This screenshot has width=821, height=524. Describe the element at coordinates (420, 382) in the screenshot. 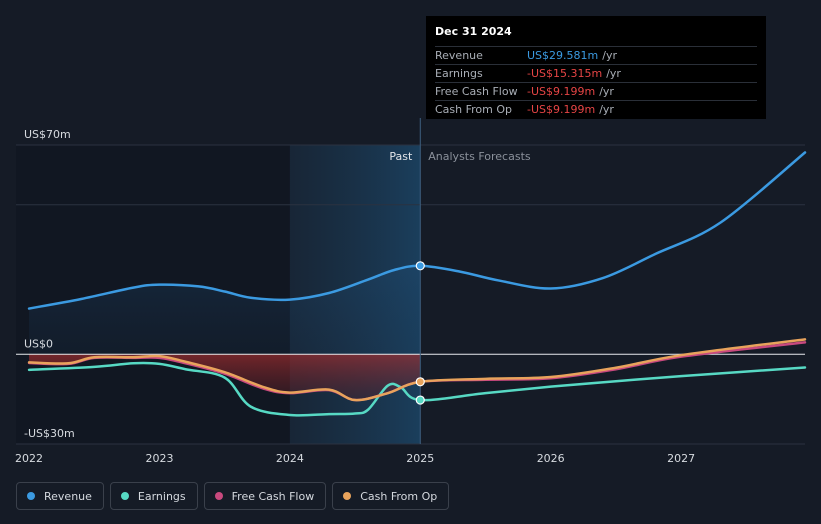

I see `highlight-point-cash-from-op` at that location.